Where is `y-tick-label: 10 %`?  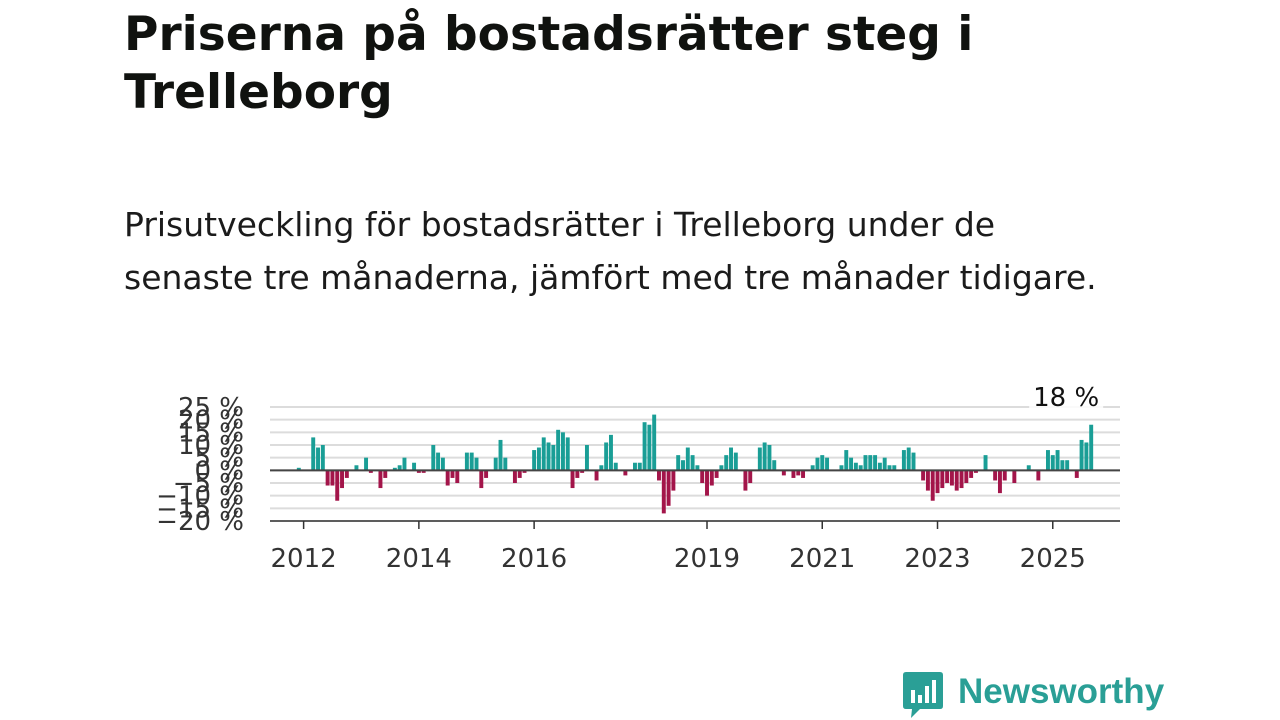
y-tick-label: 10 % is located at coordinates (211, 446).